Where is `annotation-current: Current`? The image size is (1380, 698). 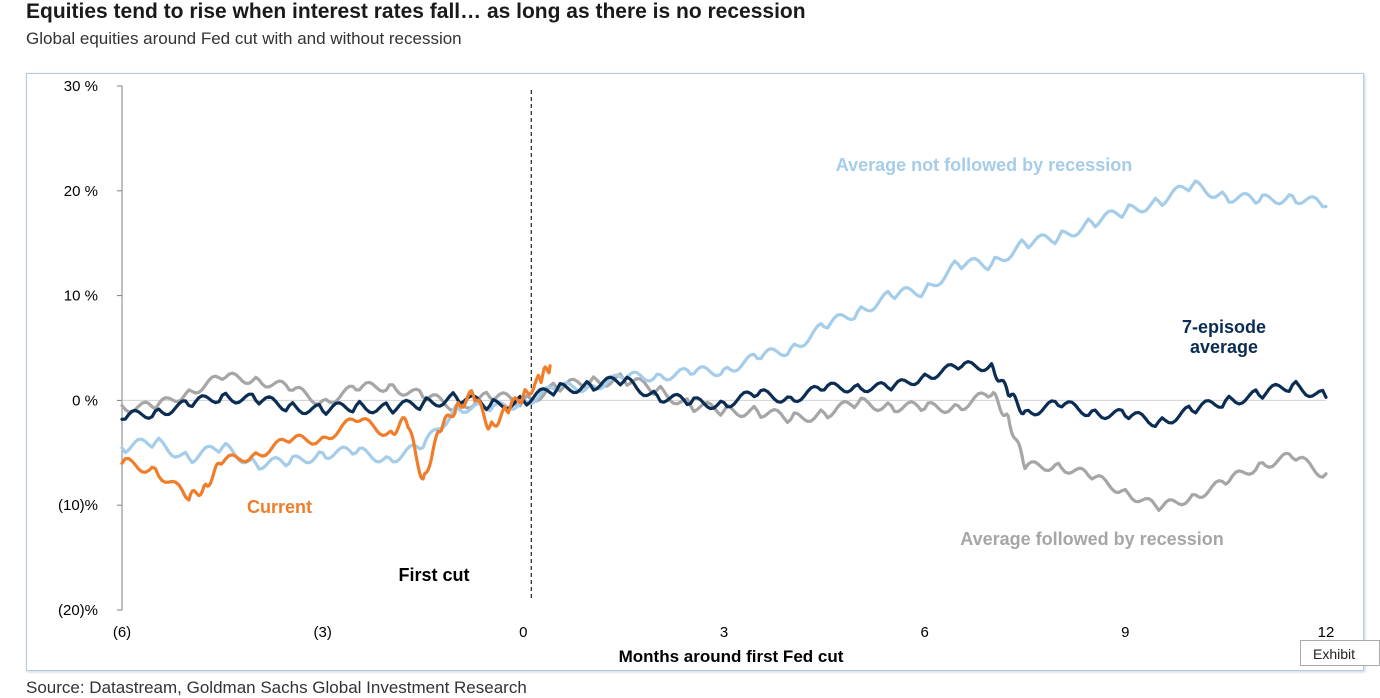
annotation-current: Current is located at coordinates (279, 507).